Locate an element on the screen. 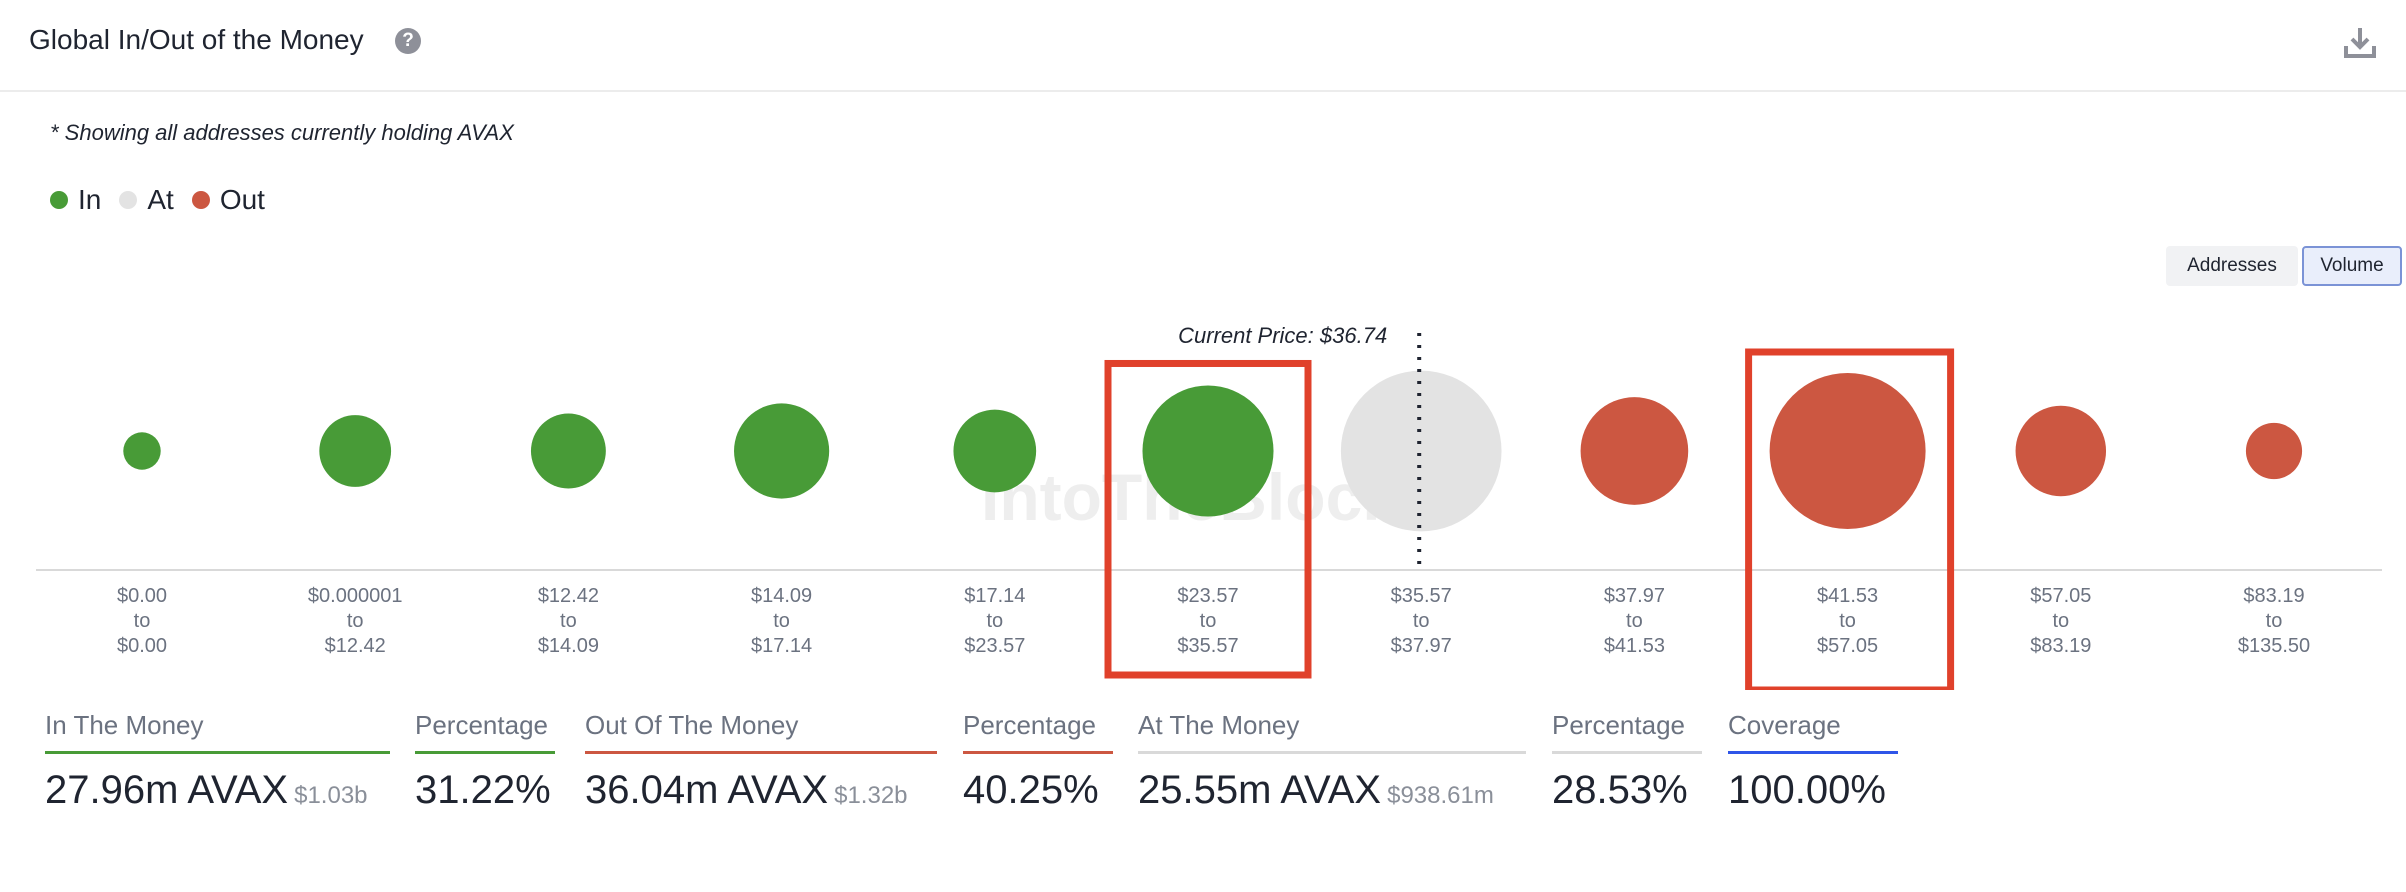 This screenshot has height=892, width=2406. tick-label-to: $23.57 is located at coordinates (994, 646).